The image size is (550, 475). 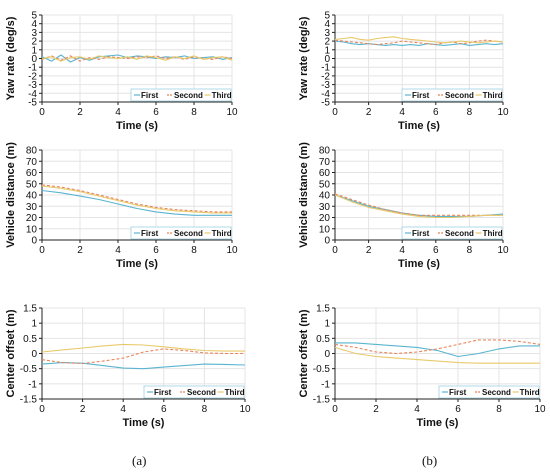 I want to click on y-tick-label: 60, so click(x=32, y=173).